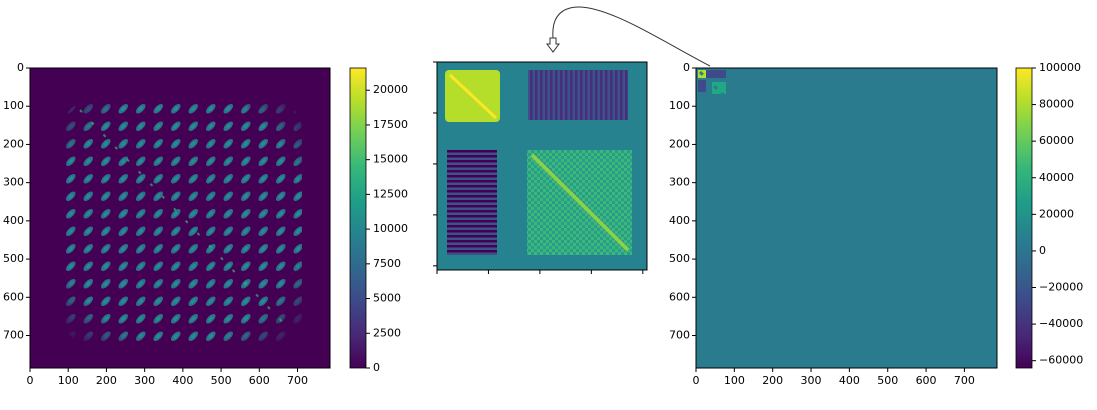  I want to click on colorbar-tick-label: 12500, so click(390, 193).